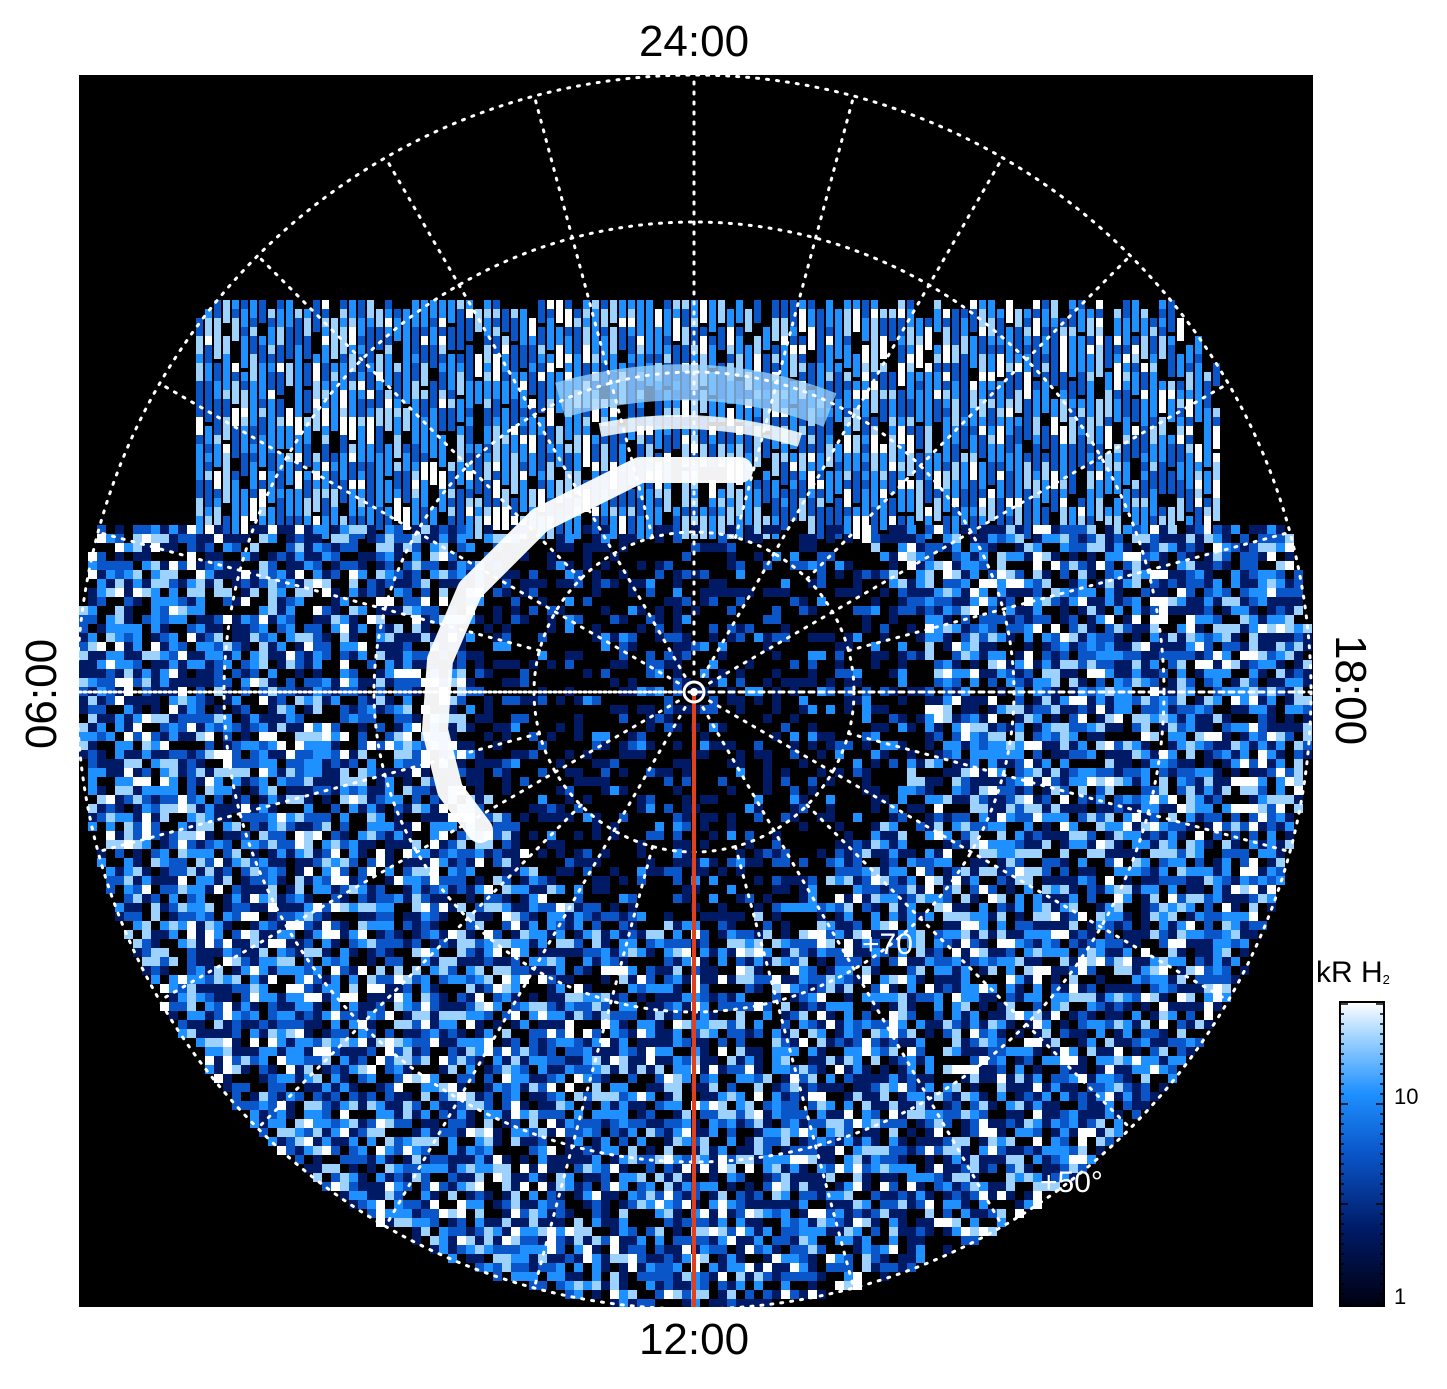  I want to click on colorbar-title-text: kR H, so click(1349, 972).